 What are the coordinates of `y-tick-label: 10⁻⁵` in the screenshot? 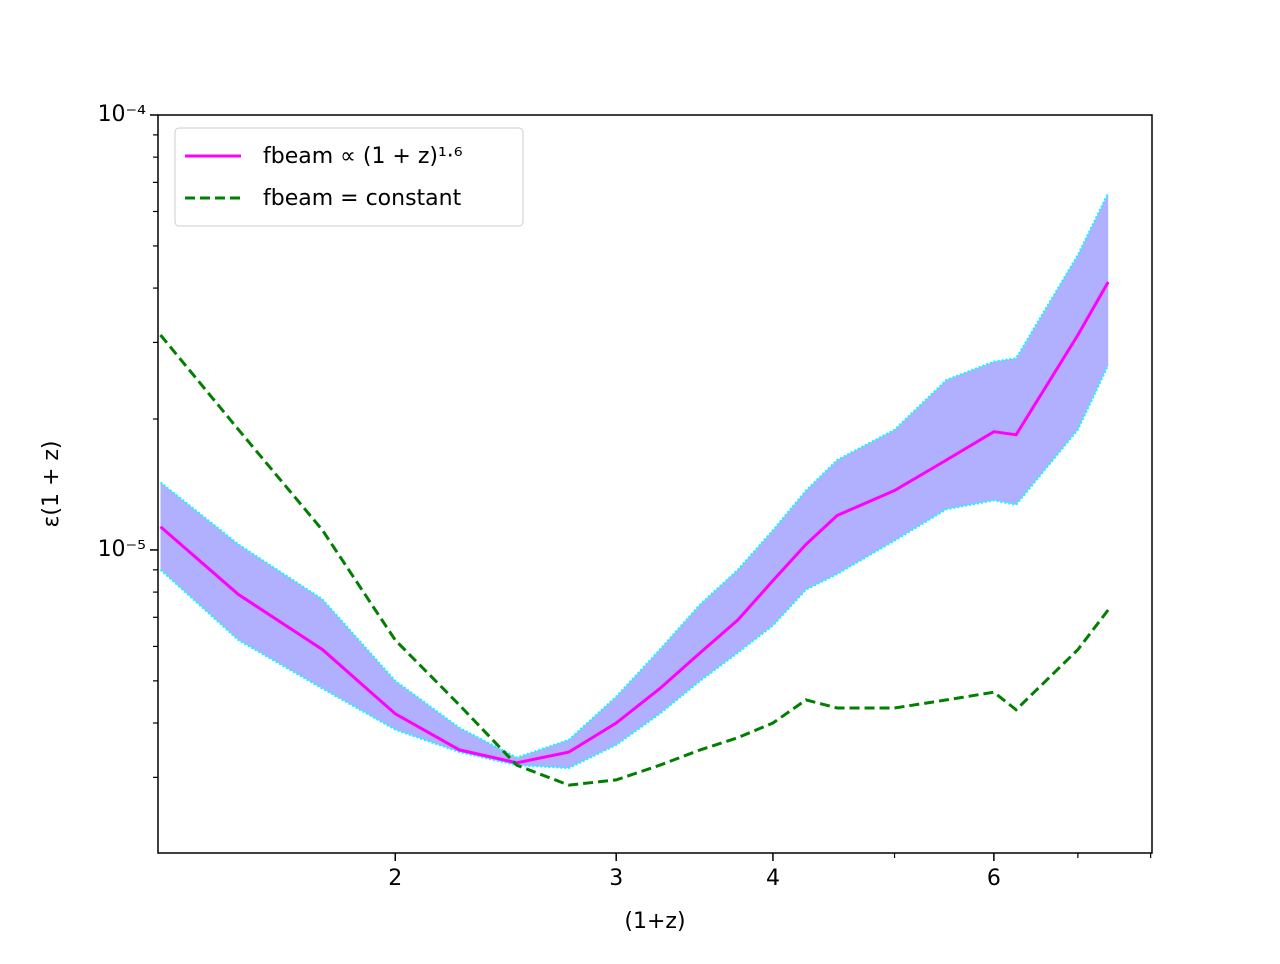 It's located at (122, 549).